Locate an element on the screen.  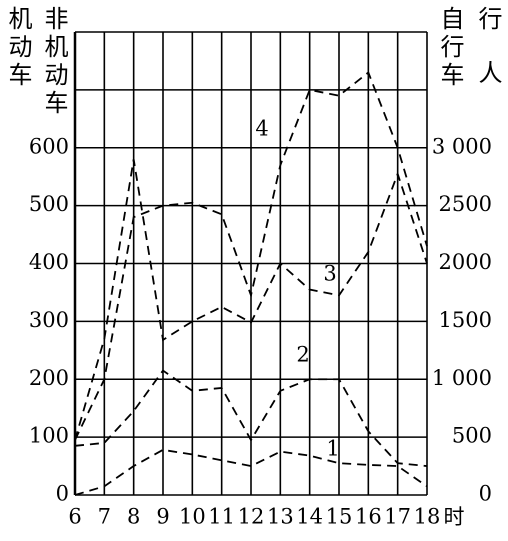
x-tick-label: 16 is located at coordinates (368, 517).